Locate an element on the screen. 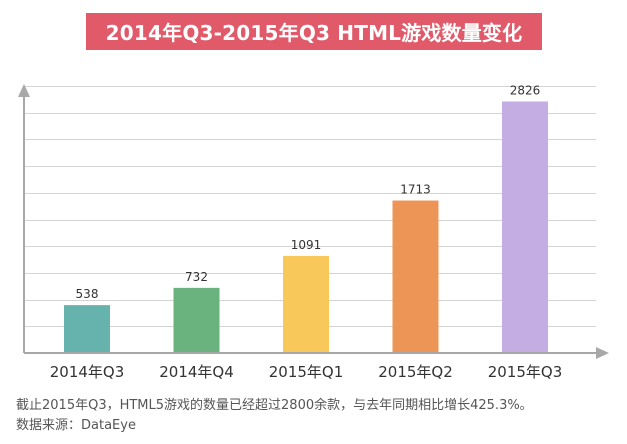 This screenshot has height=444, width=627. category-label: 2015年Q2 is located at coordinates (415, 372).